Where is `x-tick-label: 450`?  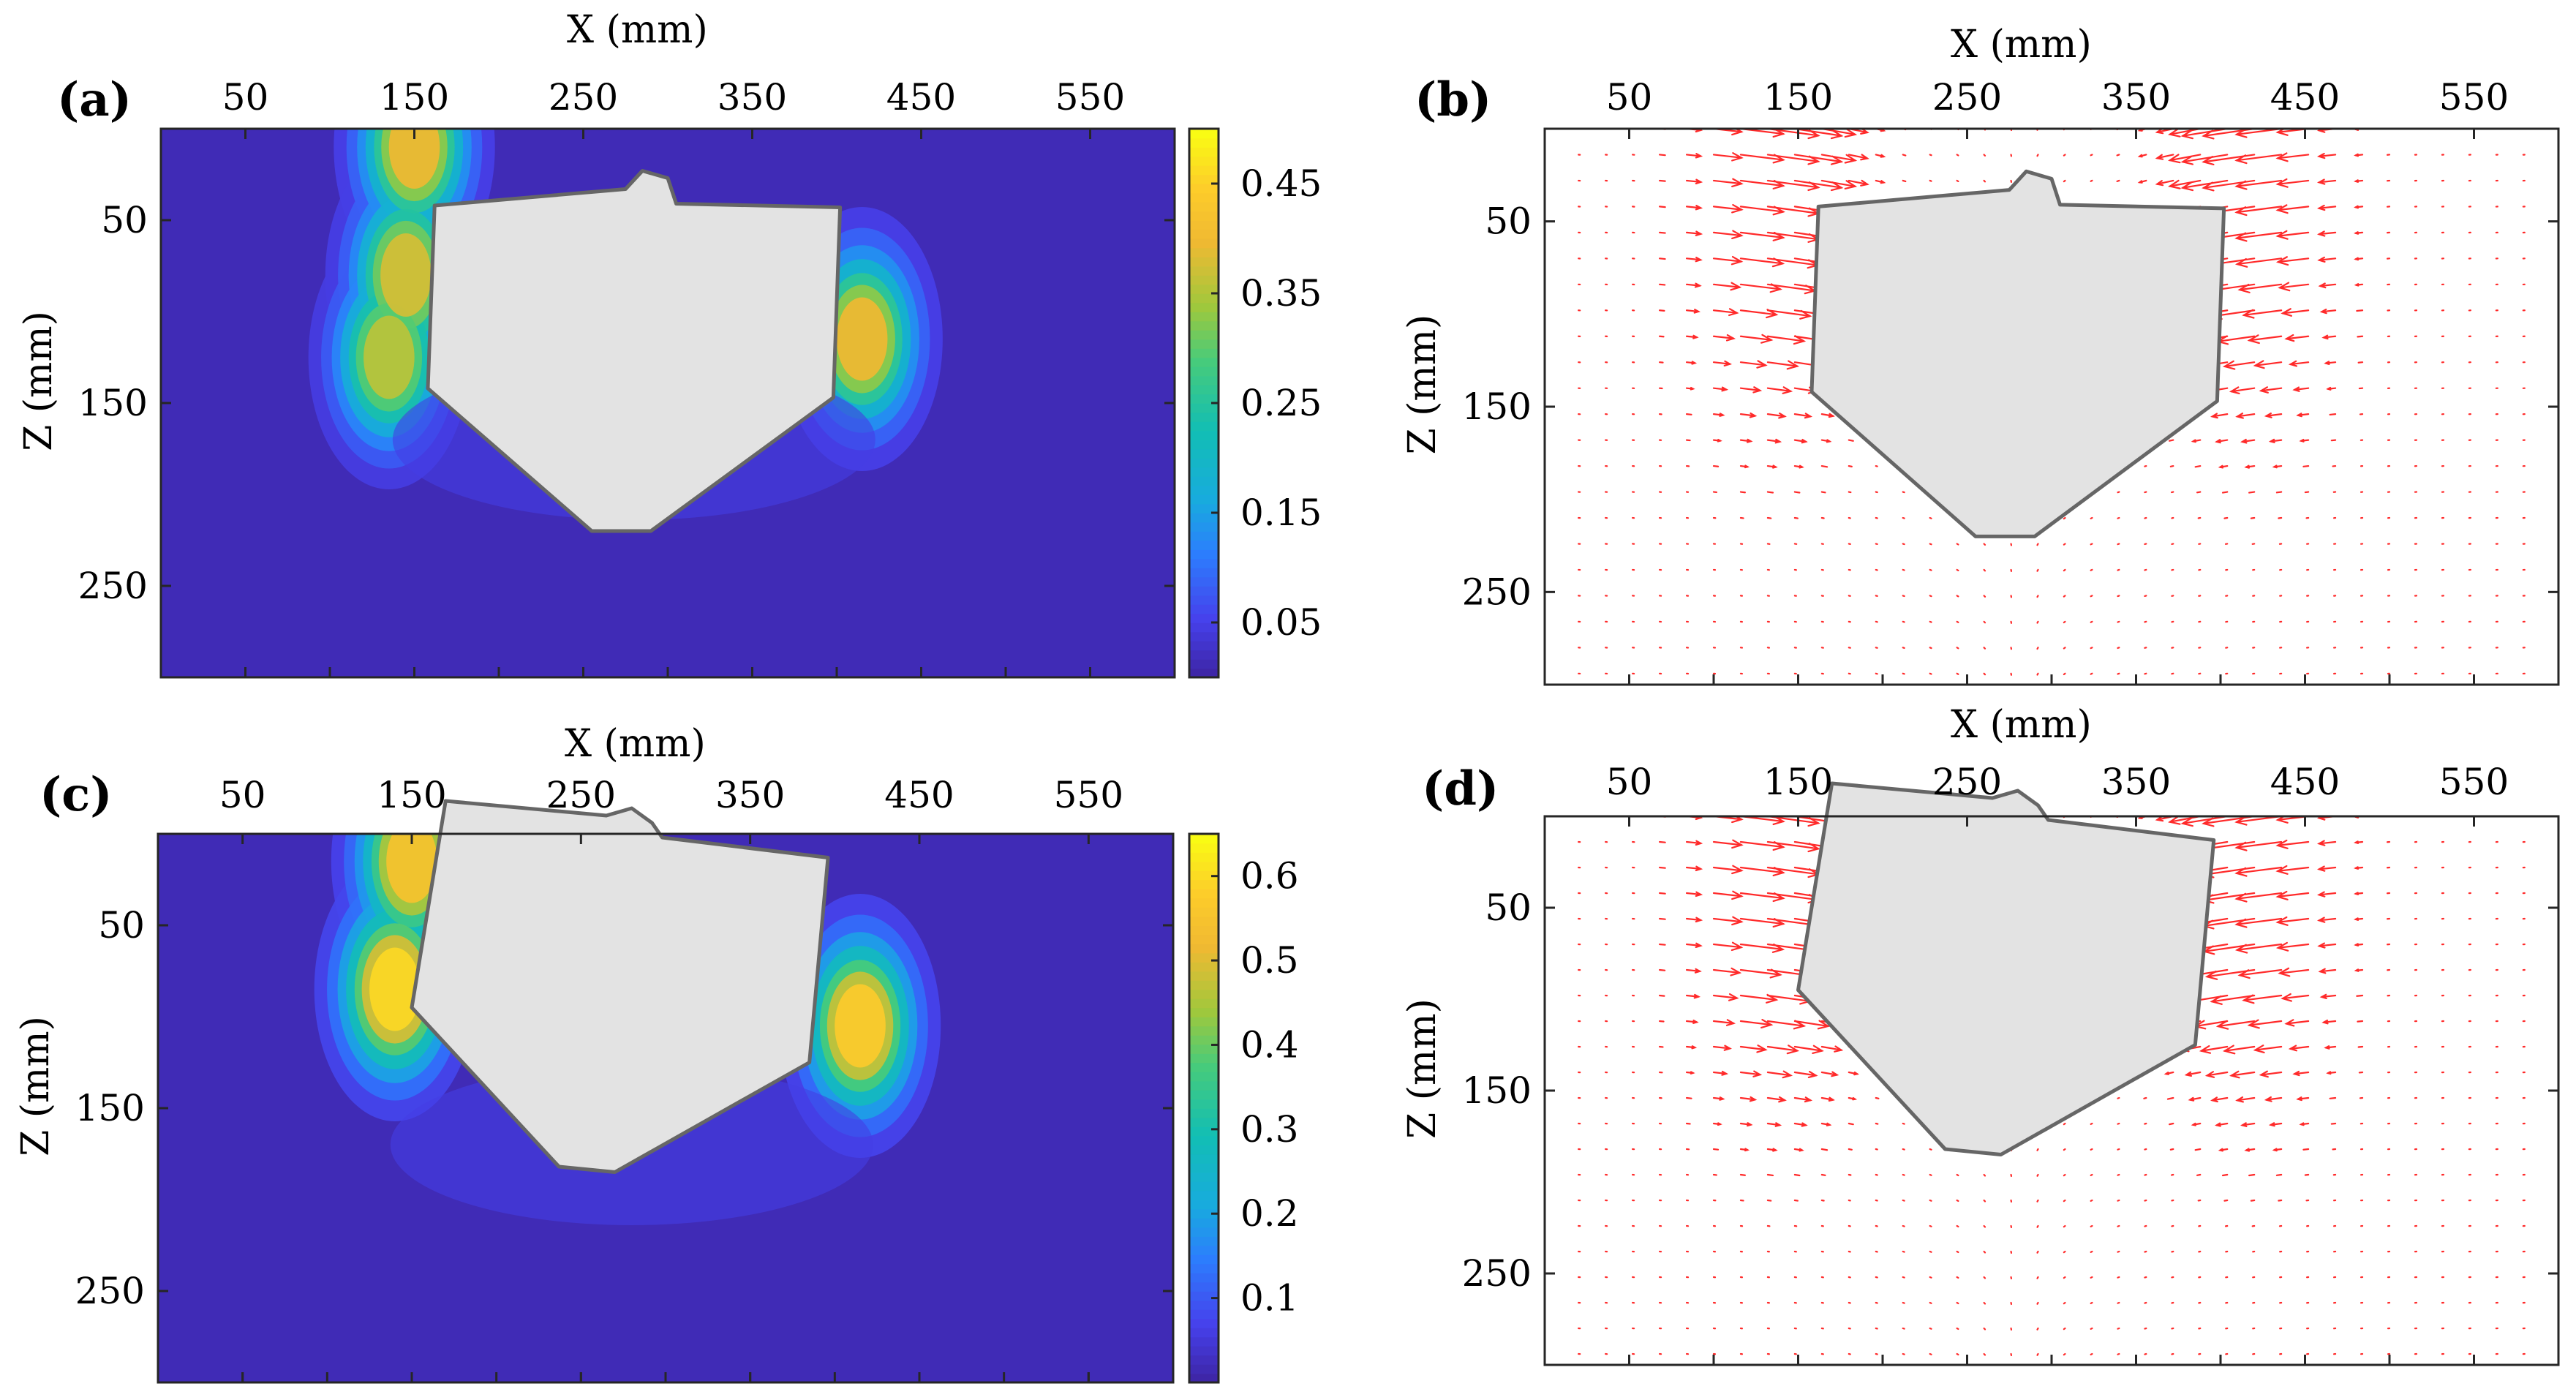
x-tick-label: 450 is located at coordinates (2305, 97).